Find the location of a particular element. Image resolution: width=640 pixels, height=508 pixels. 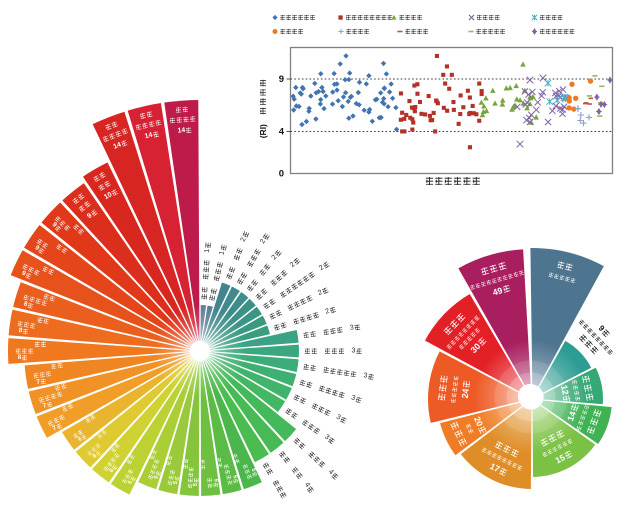

svg-text: 17 is located at coordinates (494, 467).